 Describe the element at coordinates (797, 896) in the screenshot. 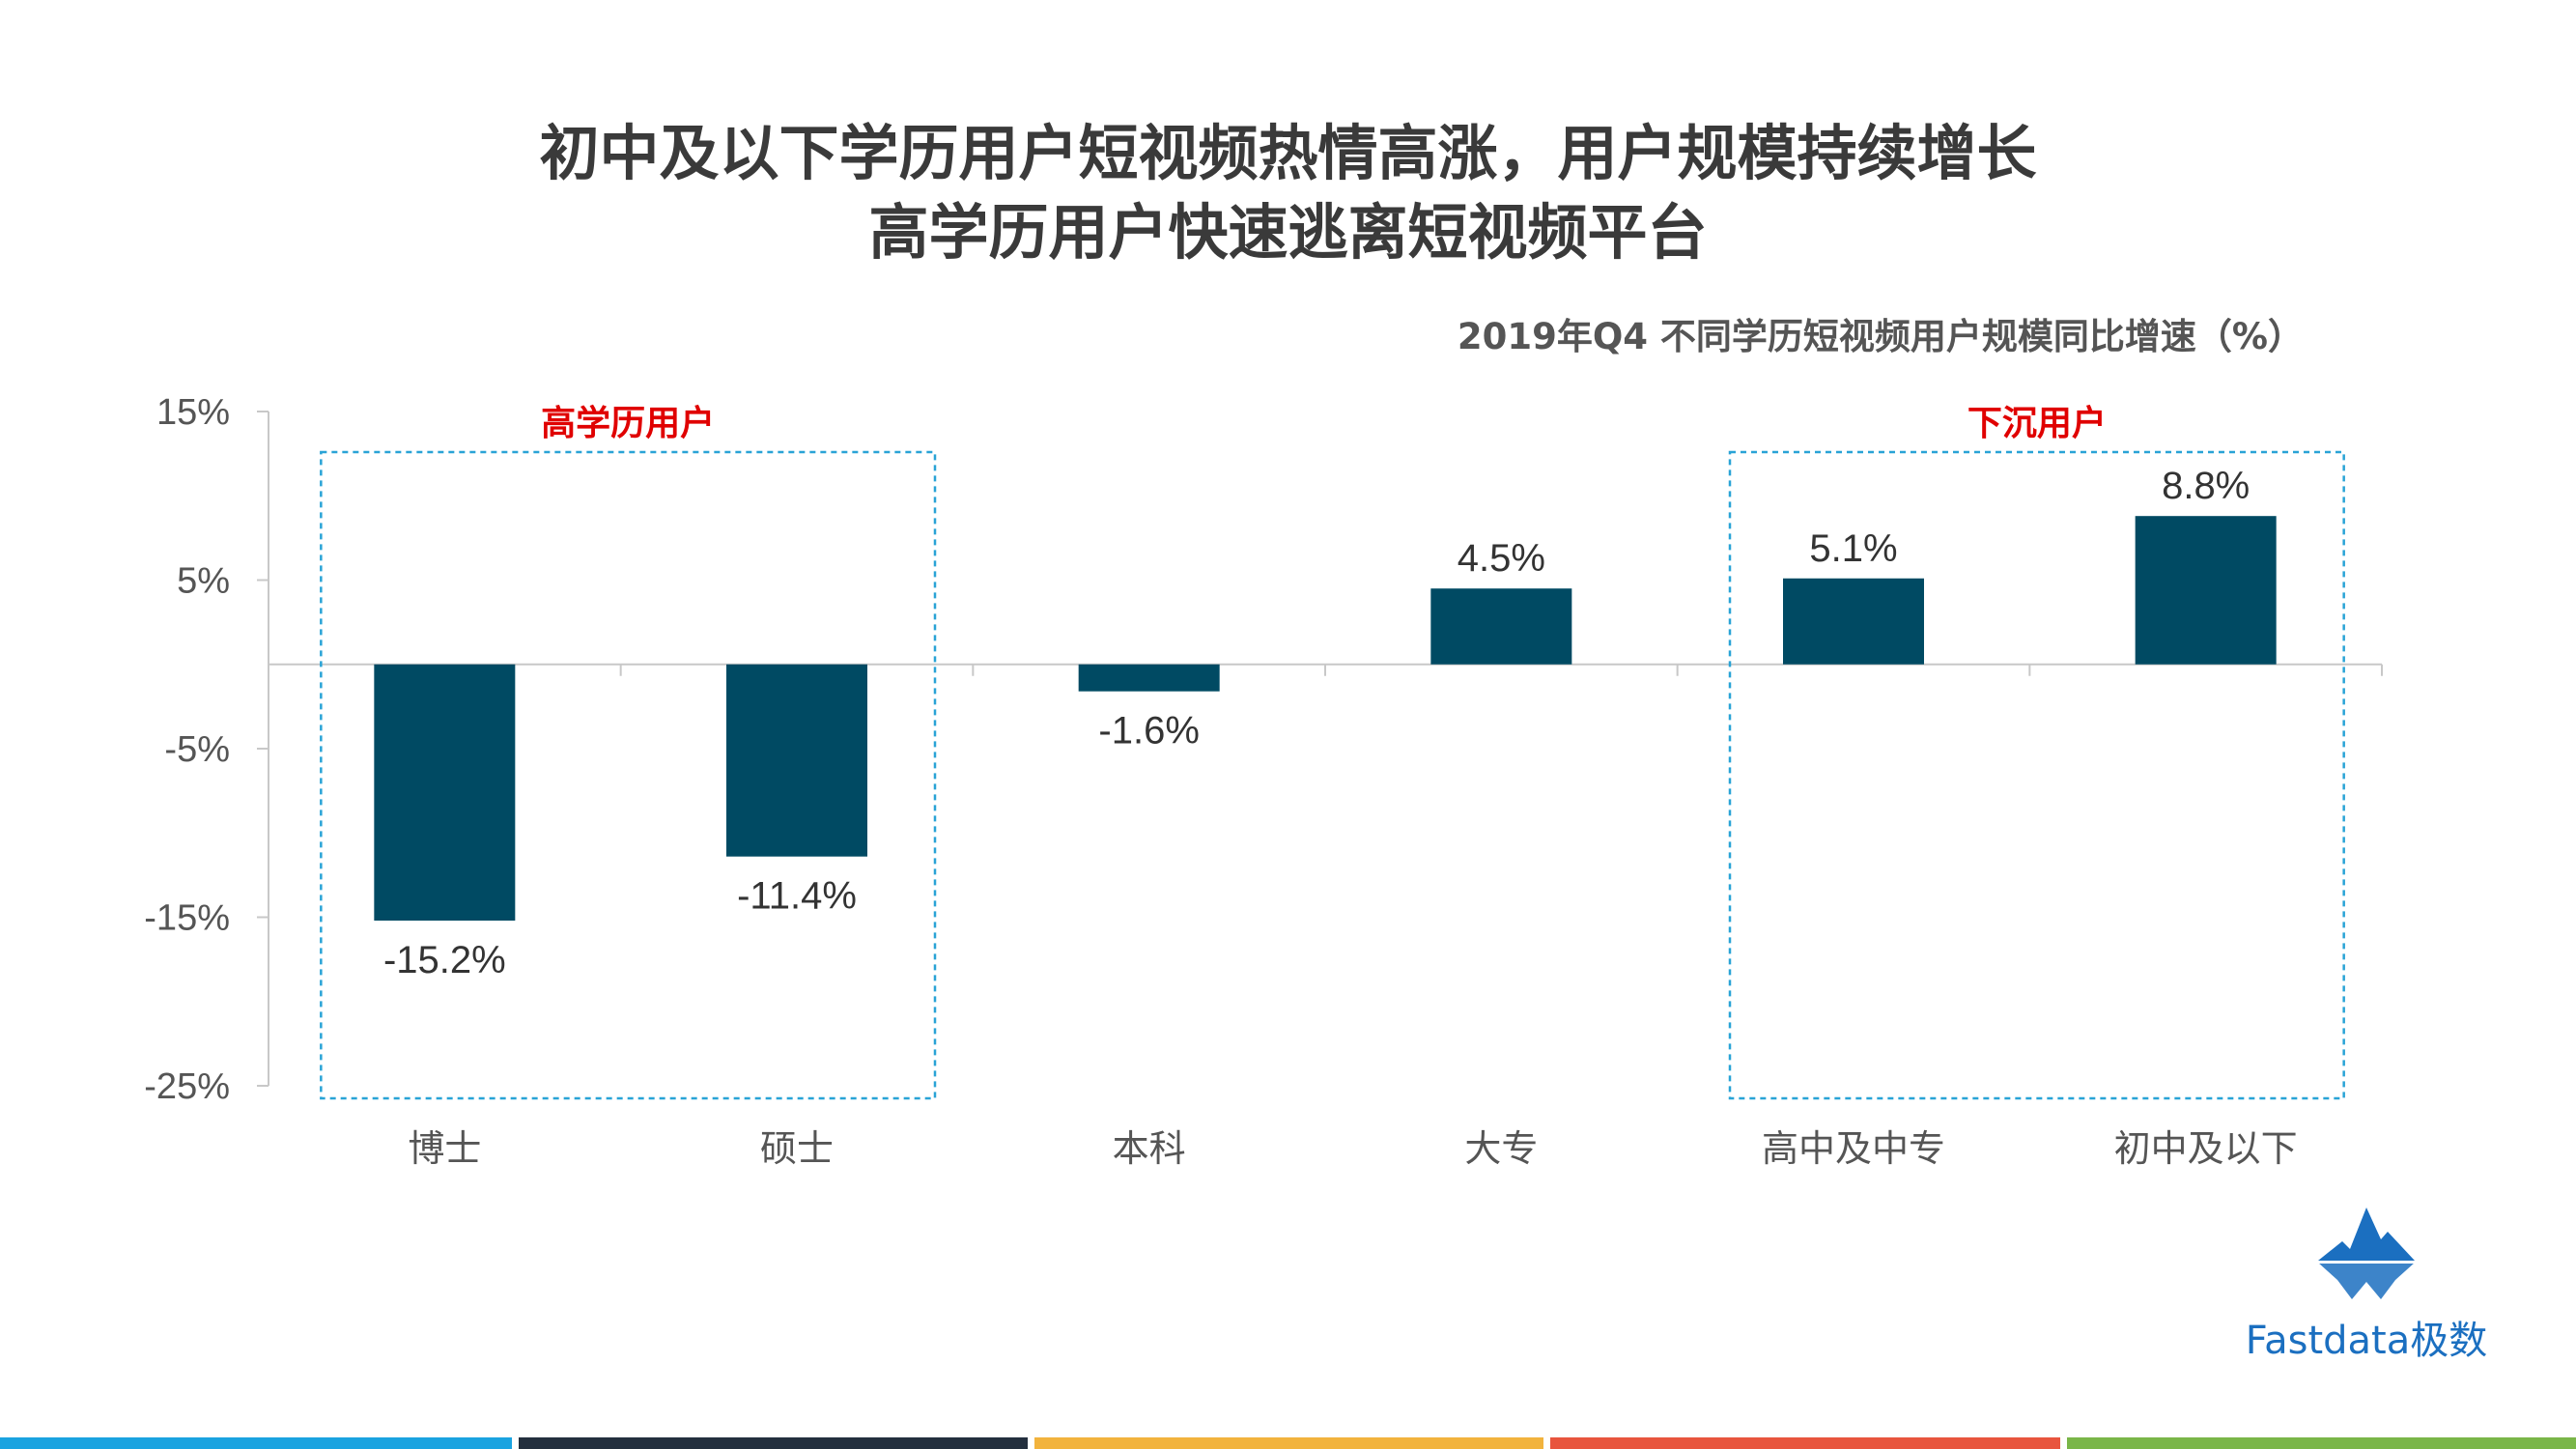

I see `data-label-2: -11.4%` at that location.